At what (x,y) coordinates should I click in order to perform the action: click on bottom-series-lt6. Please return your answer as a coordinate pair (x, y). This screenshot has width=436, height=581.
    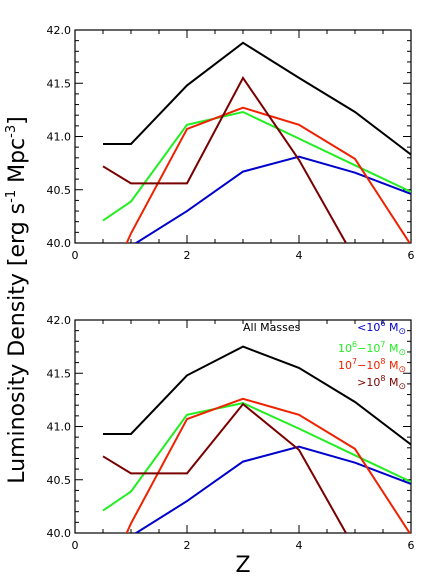
    Looking at the image, I should click on (272, 489).